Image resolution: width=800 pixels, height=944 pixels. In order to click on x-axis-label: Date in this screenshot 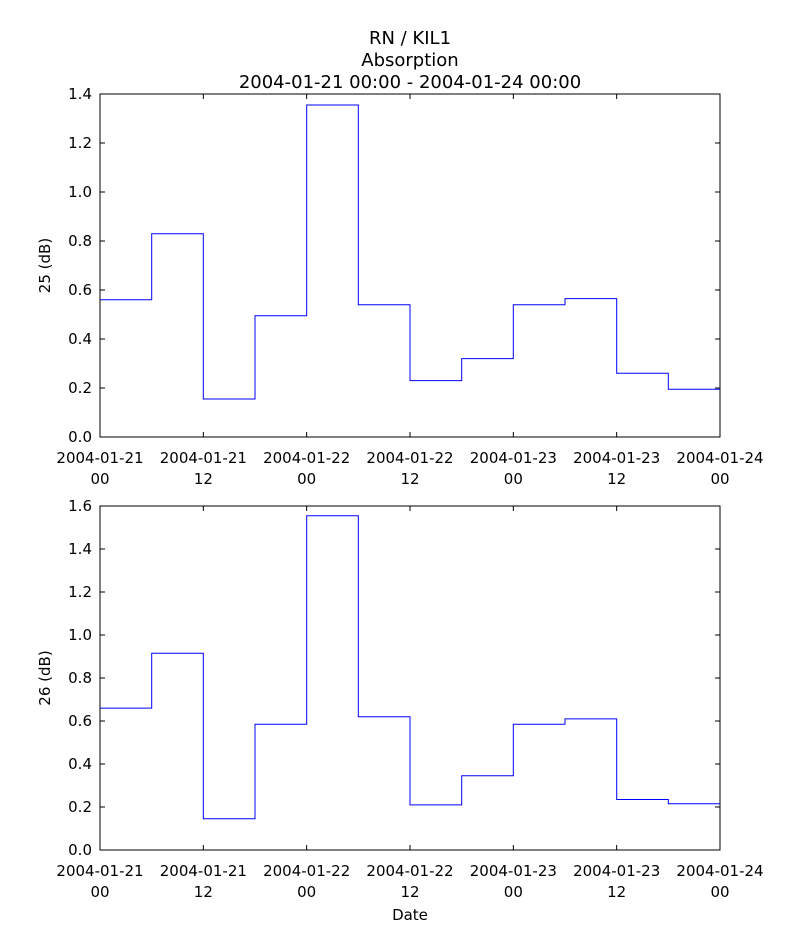, I will do `click(410, 915)`.